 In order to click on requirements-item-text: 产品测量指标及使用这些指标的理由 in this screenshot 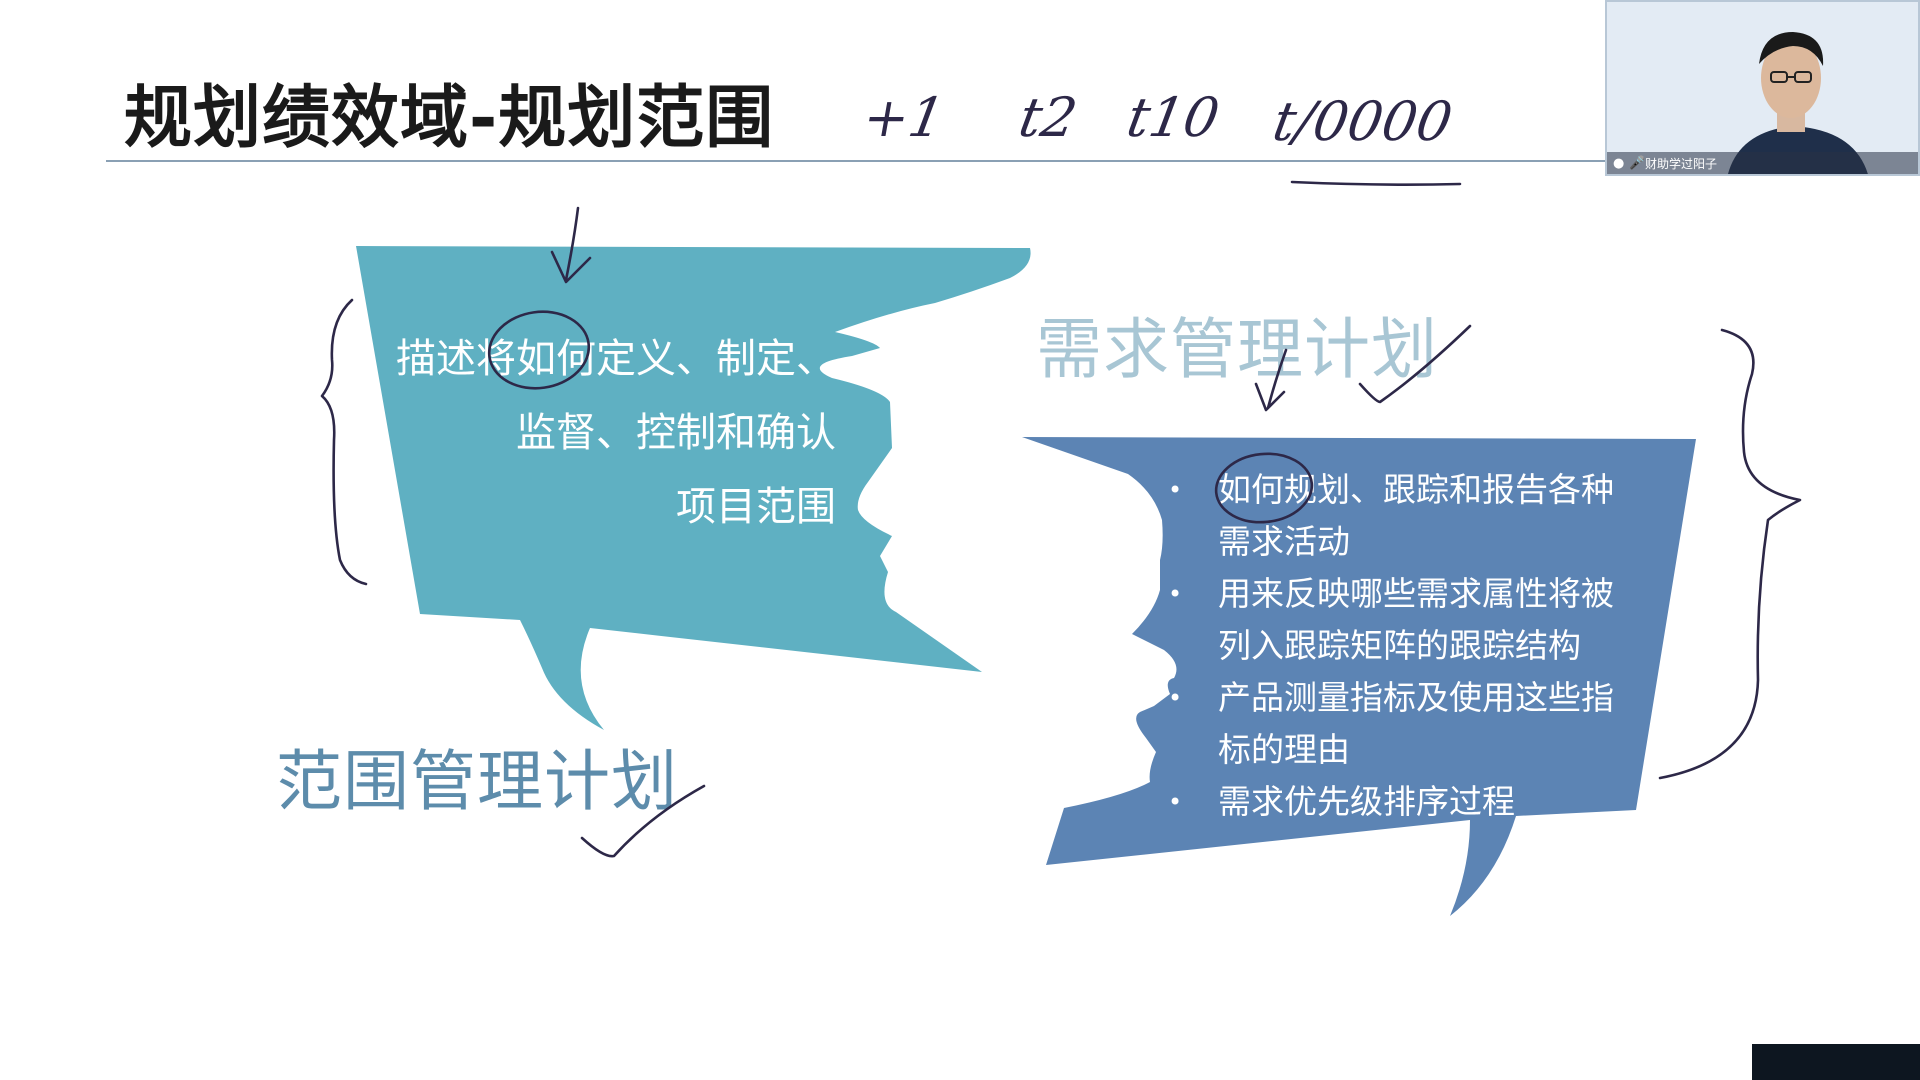, I will do `click(1416, 723)`.